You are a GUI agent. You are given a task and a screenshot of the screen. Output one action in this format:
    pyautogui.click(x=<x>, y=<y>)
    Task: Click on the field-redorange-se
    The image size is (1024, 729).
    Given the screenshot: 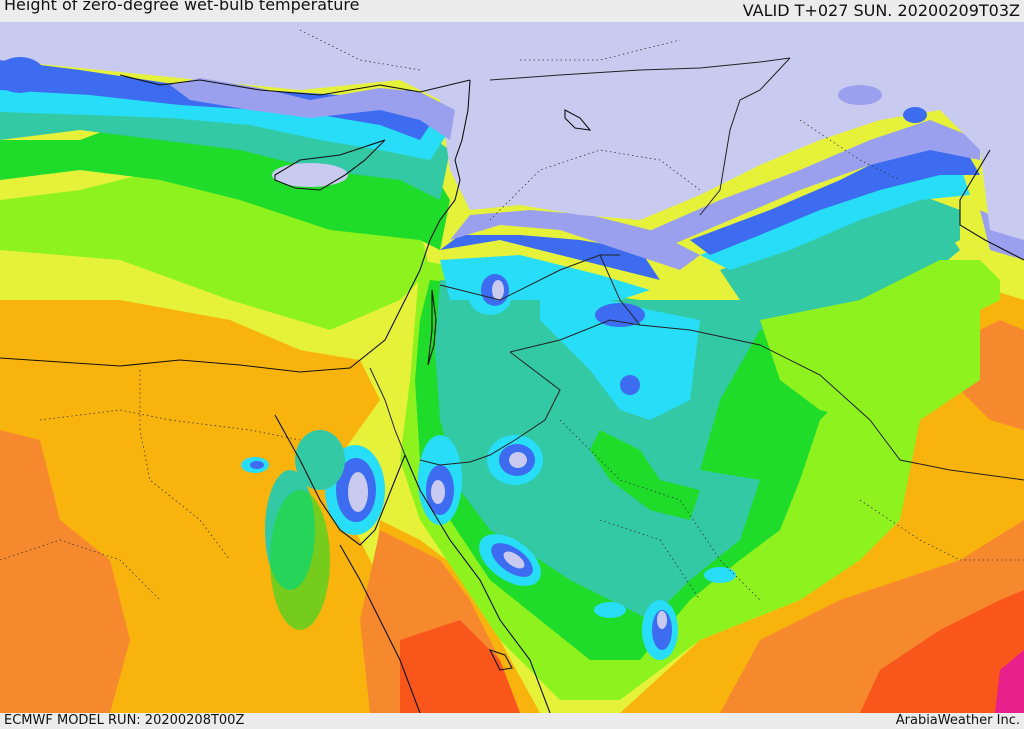 What is the action you would take?
    pyautogui.click(x=942, y=651)
    